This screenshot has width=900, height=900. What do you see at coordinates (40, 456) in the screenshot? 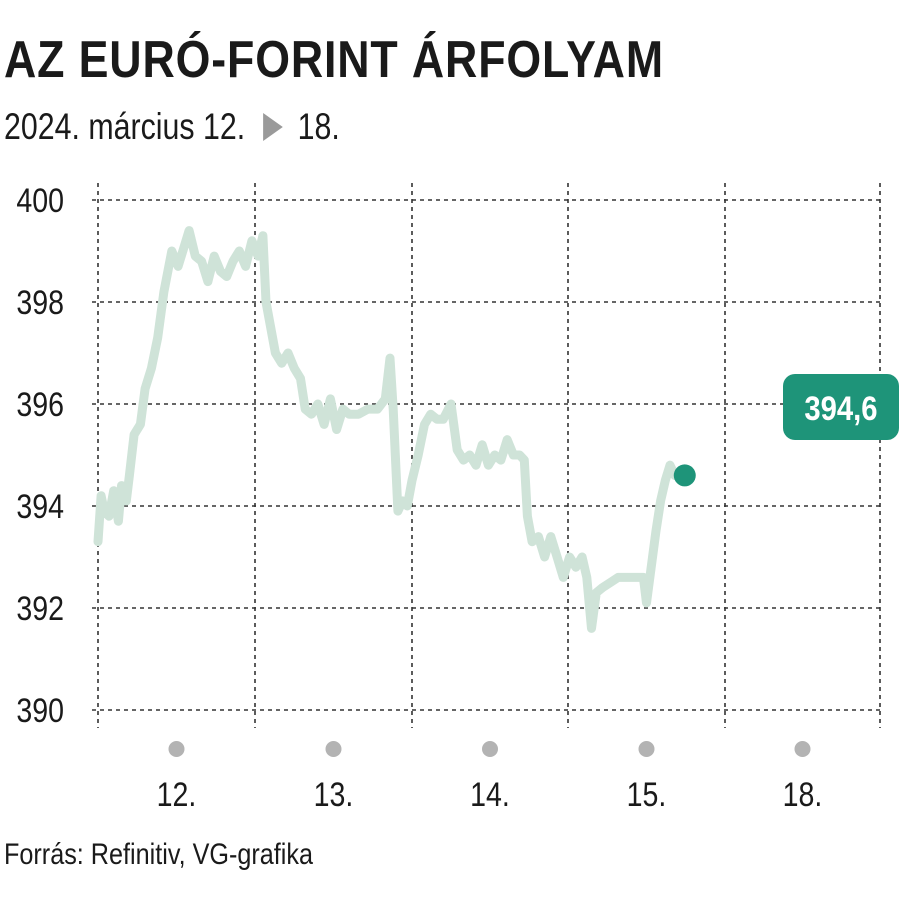
I see `y-axis-labels: 400 398 396 394 392 390` at bounding box center [40, 456].